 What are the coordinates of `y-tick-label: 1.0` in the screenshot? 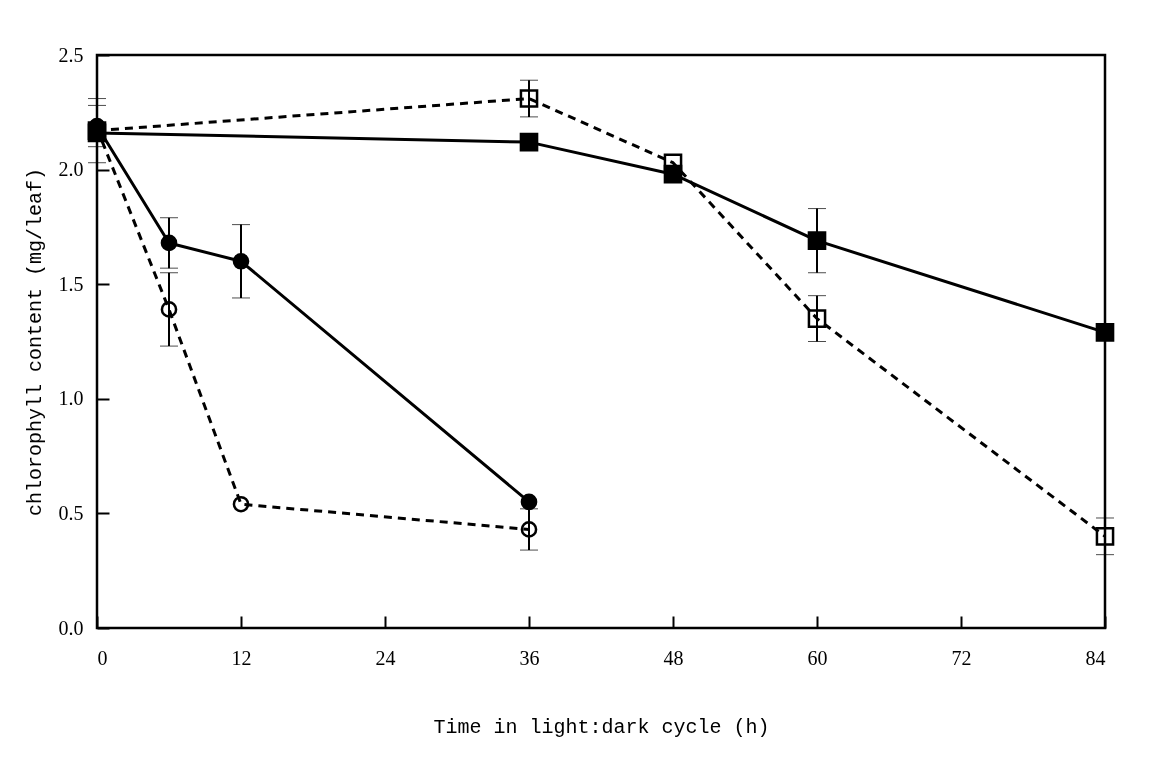 It's located at (71, 398).